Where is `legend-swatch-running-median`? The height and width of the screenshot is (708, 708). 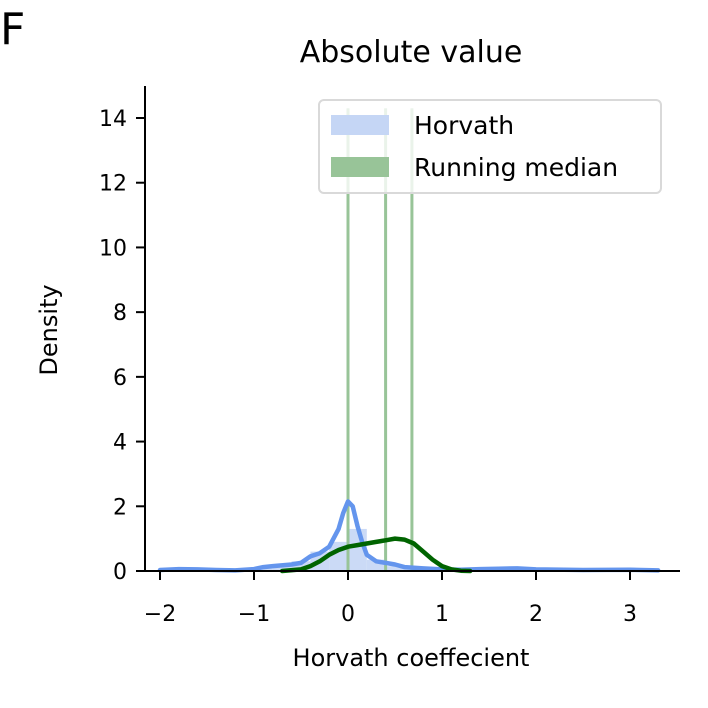
legend-swatch-running-median is located at coordinates (360, 167).